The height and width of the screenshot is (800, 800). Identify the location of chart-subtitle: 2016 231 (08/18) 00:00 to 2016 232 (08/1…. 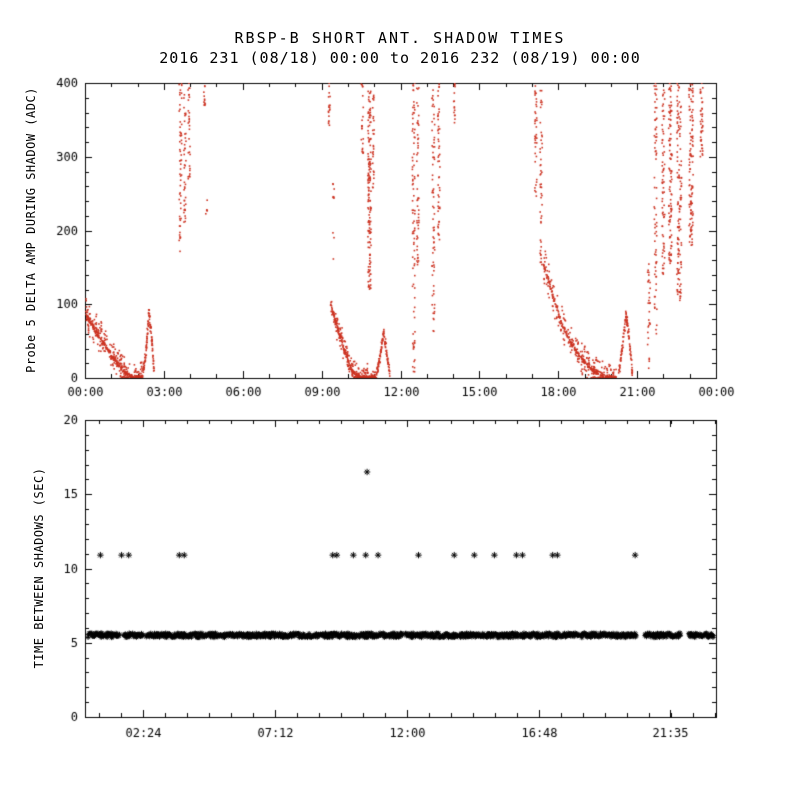
(400, 58).